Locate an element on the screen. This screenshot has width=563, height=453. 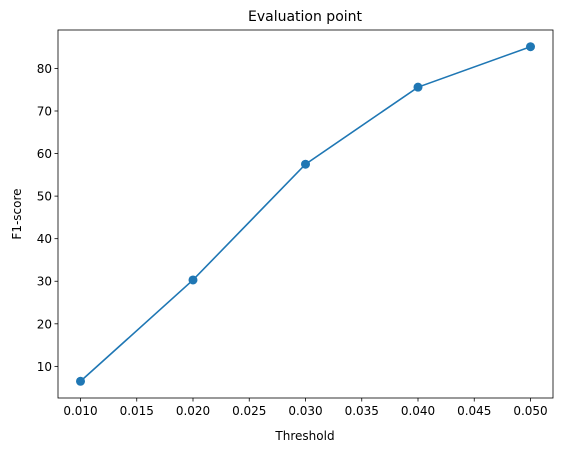
x-tick-label: 0.025 is located at coordinates (249, 411).